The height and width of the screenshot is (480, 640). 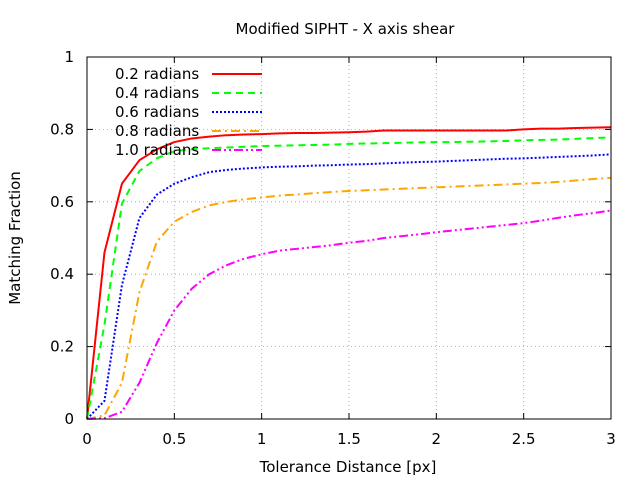 What do you see at coordinates (62, 129) in the screenshot?
I see `y-tick-label: 0.8` at bounding box center [62, 129].